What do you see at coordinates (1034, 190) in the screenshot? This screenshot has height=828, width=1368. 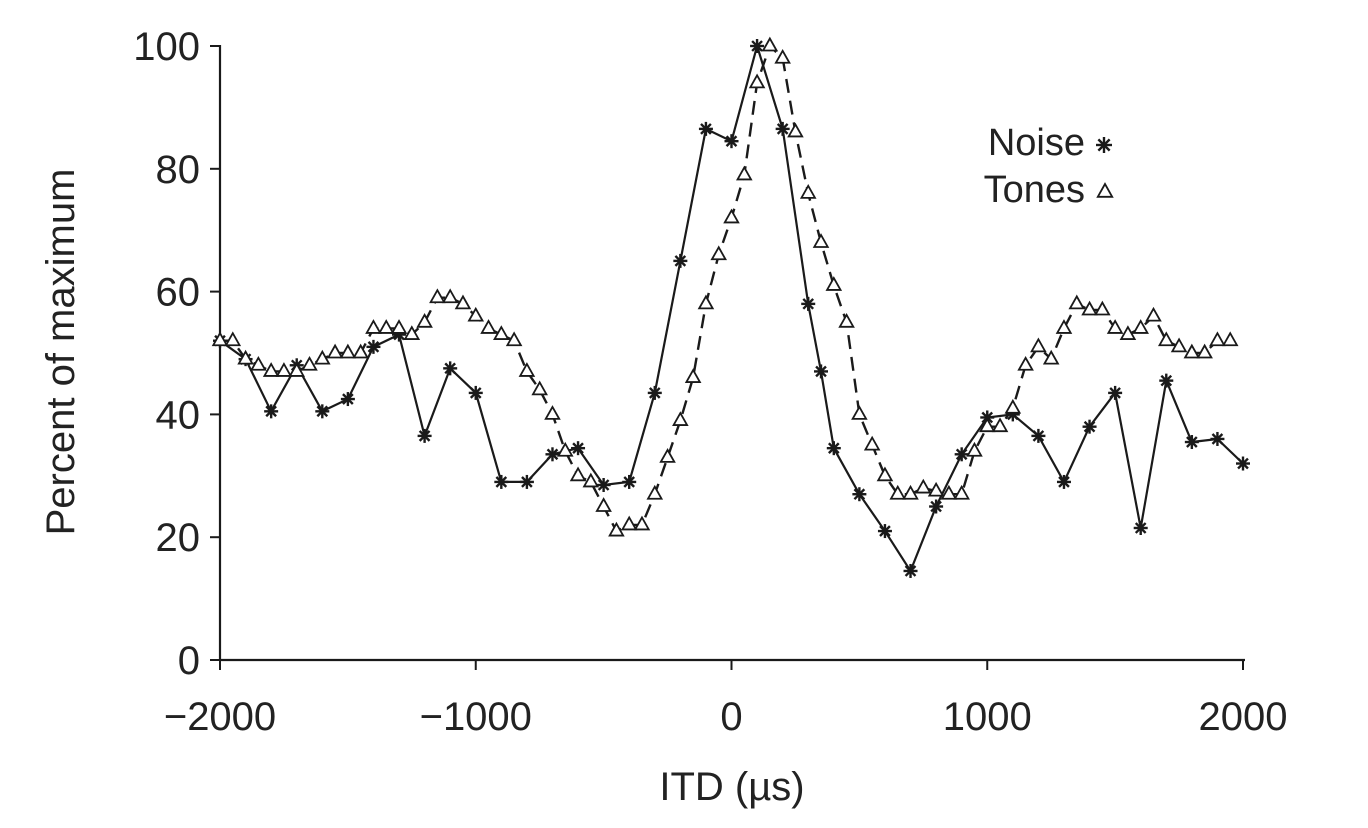 I see `legend-label-tones: Tones` at bounding box center [1034, 190].